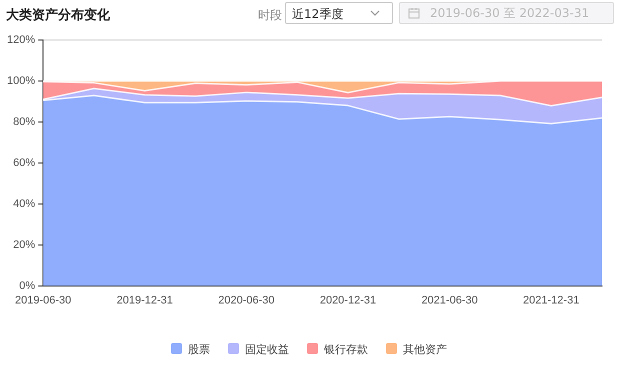  I want to click on y-tick-label: 40%, so click(24, 204).